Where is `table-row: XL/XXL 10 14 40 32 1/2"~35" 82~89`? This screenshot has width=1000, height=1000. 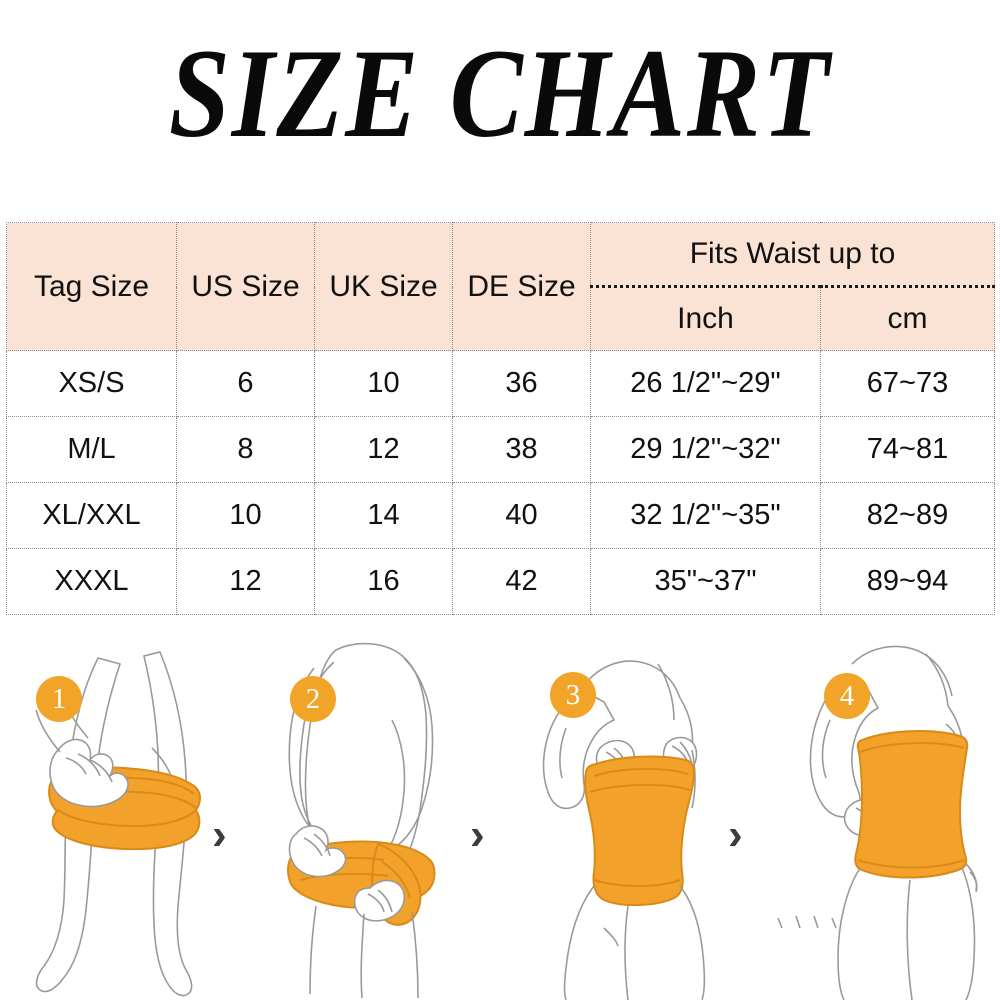 table-row: XL/XXL 10 14 40 32 1/2"~35" 82~89 is located at coordinates (501, 515).